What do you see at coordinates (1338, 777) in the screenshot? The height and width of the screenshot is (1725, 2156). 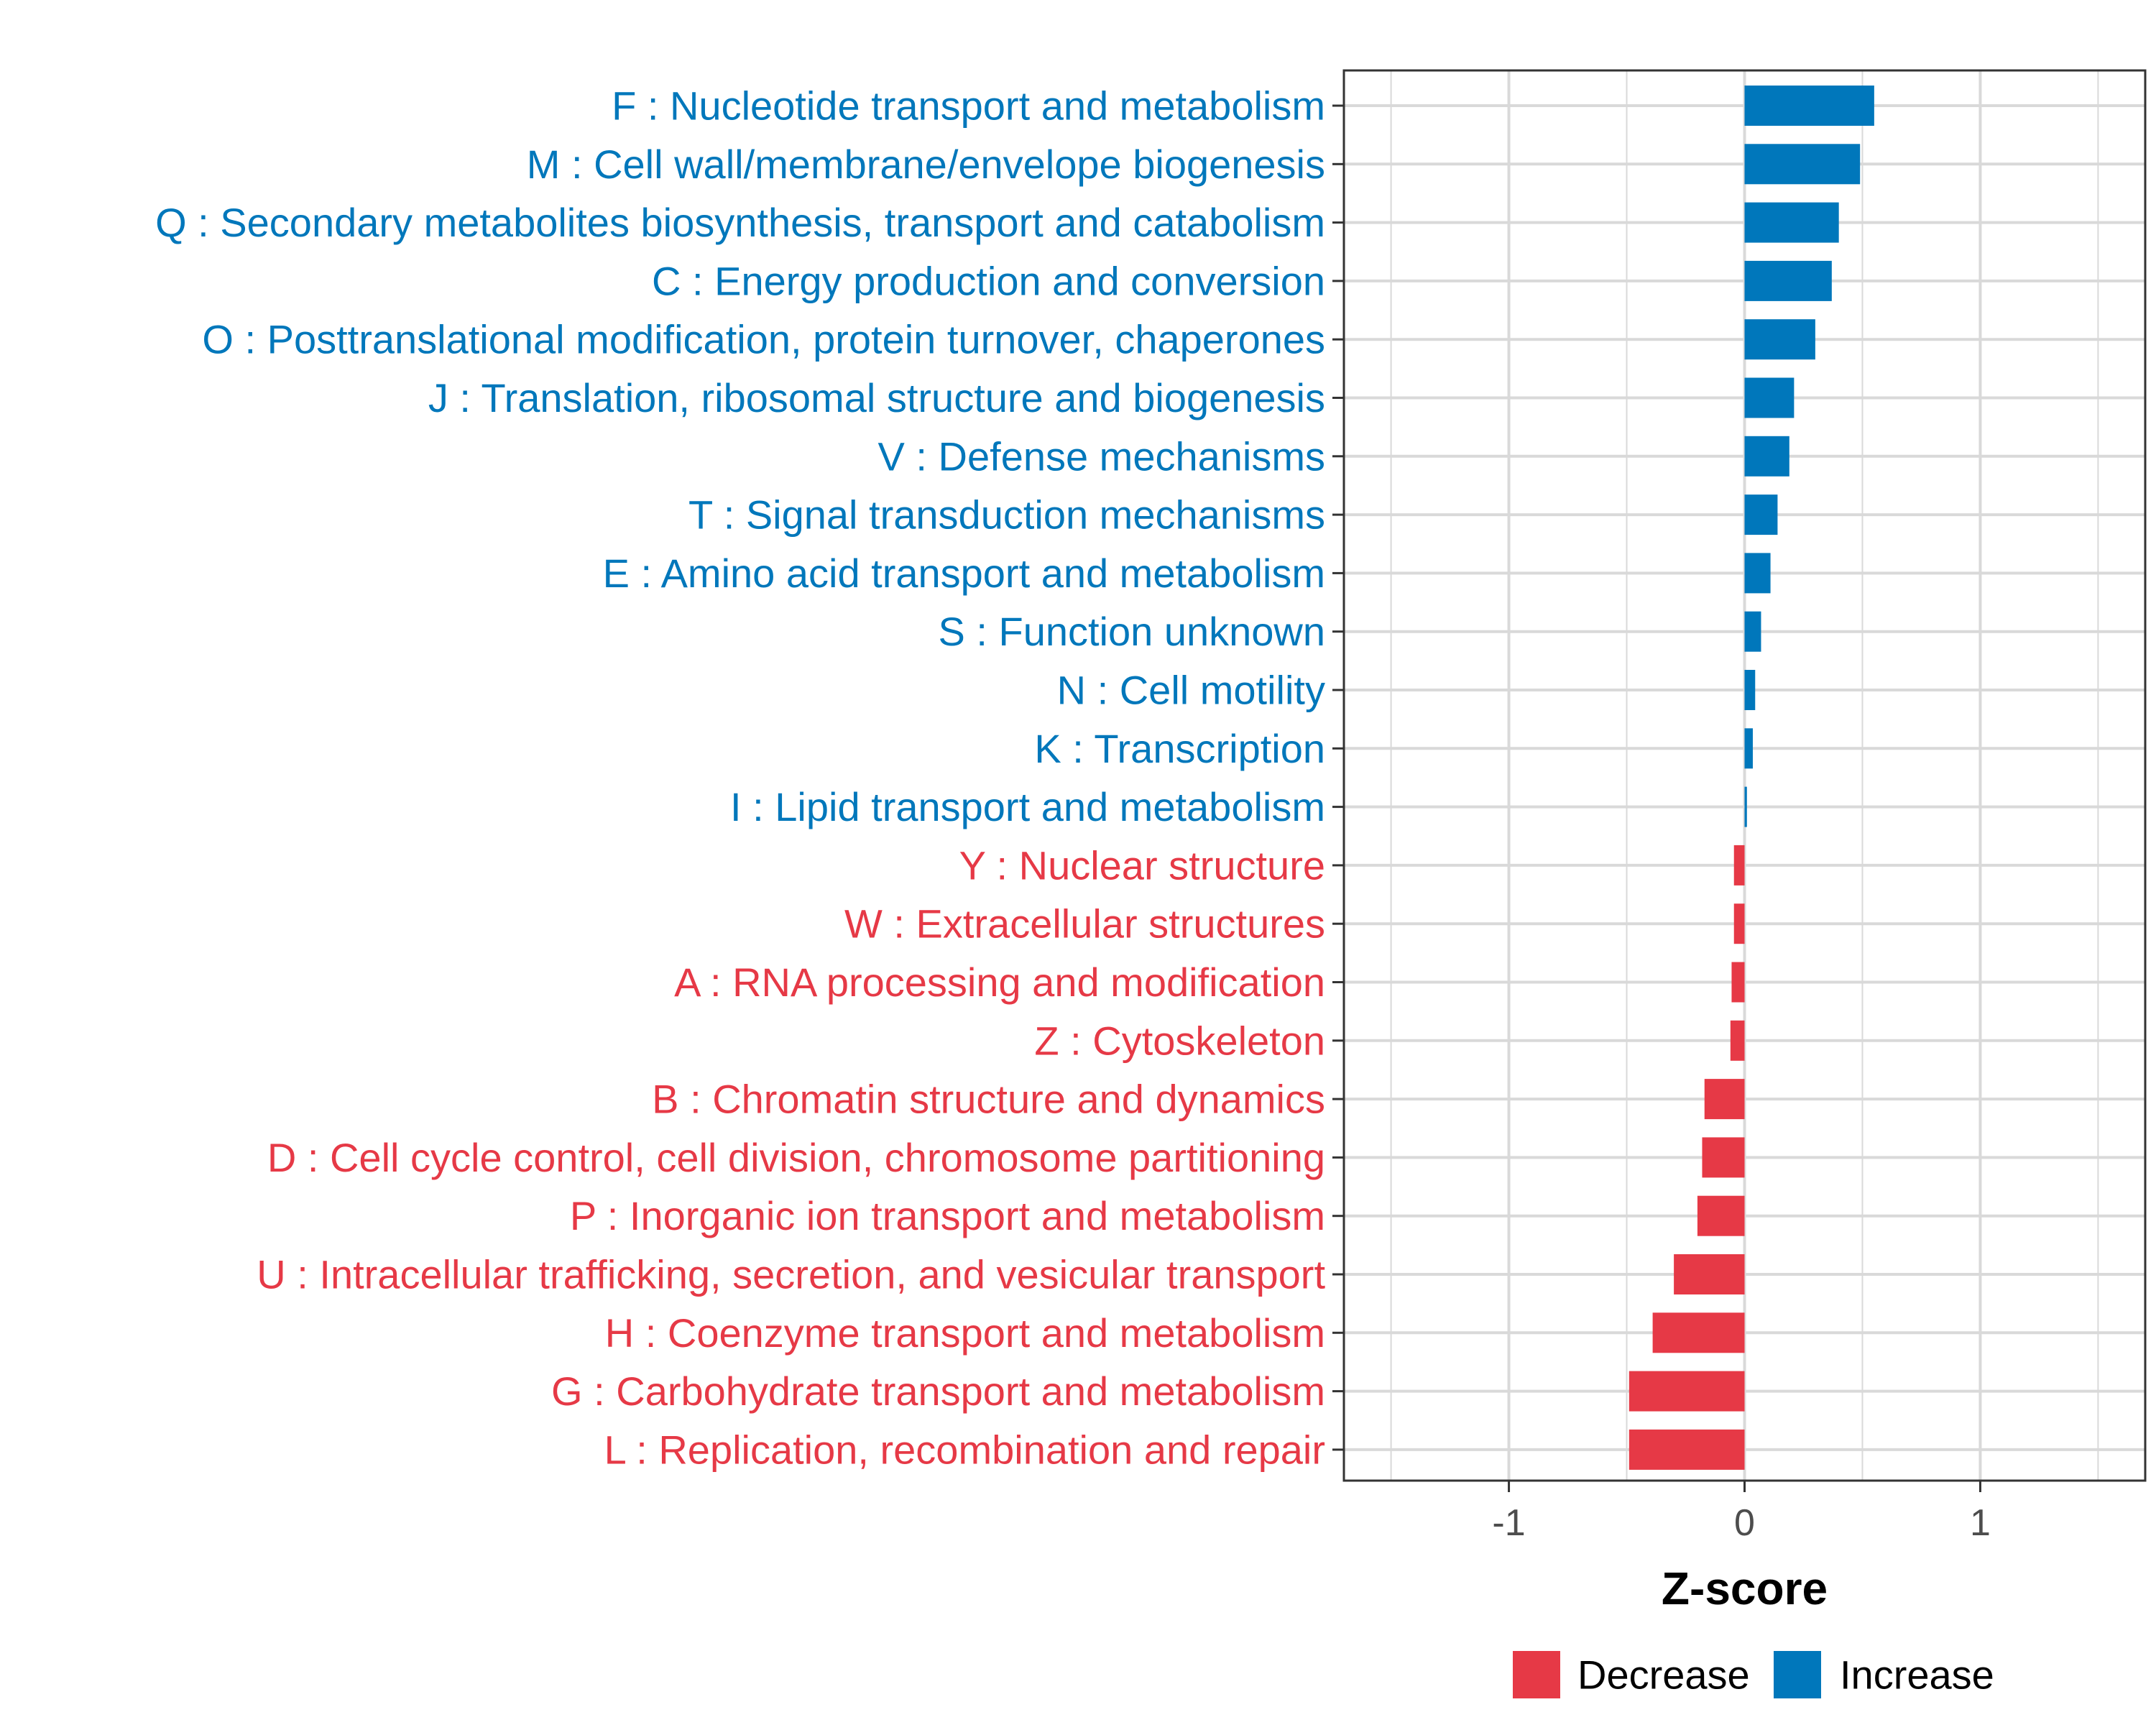 I see `y-axis-ticks` at bounding box center [1338, 777].